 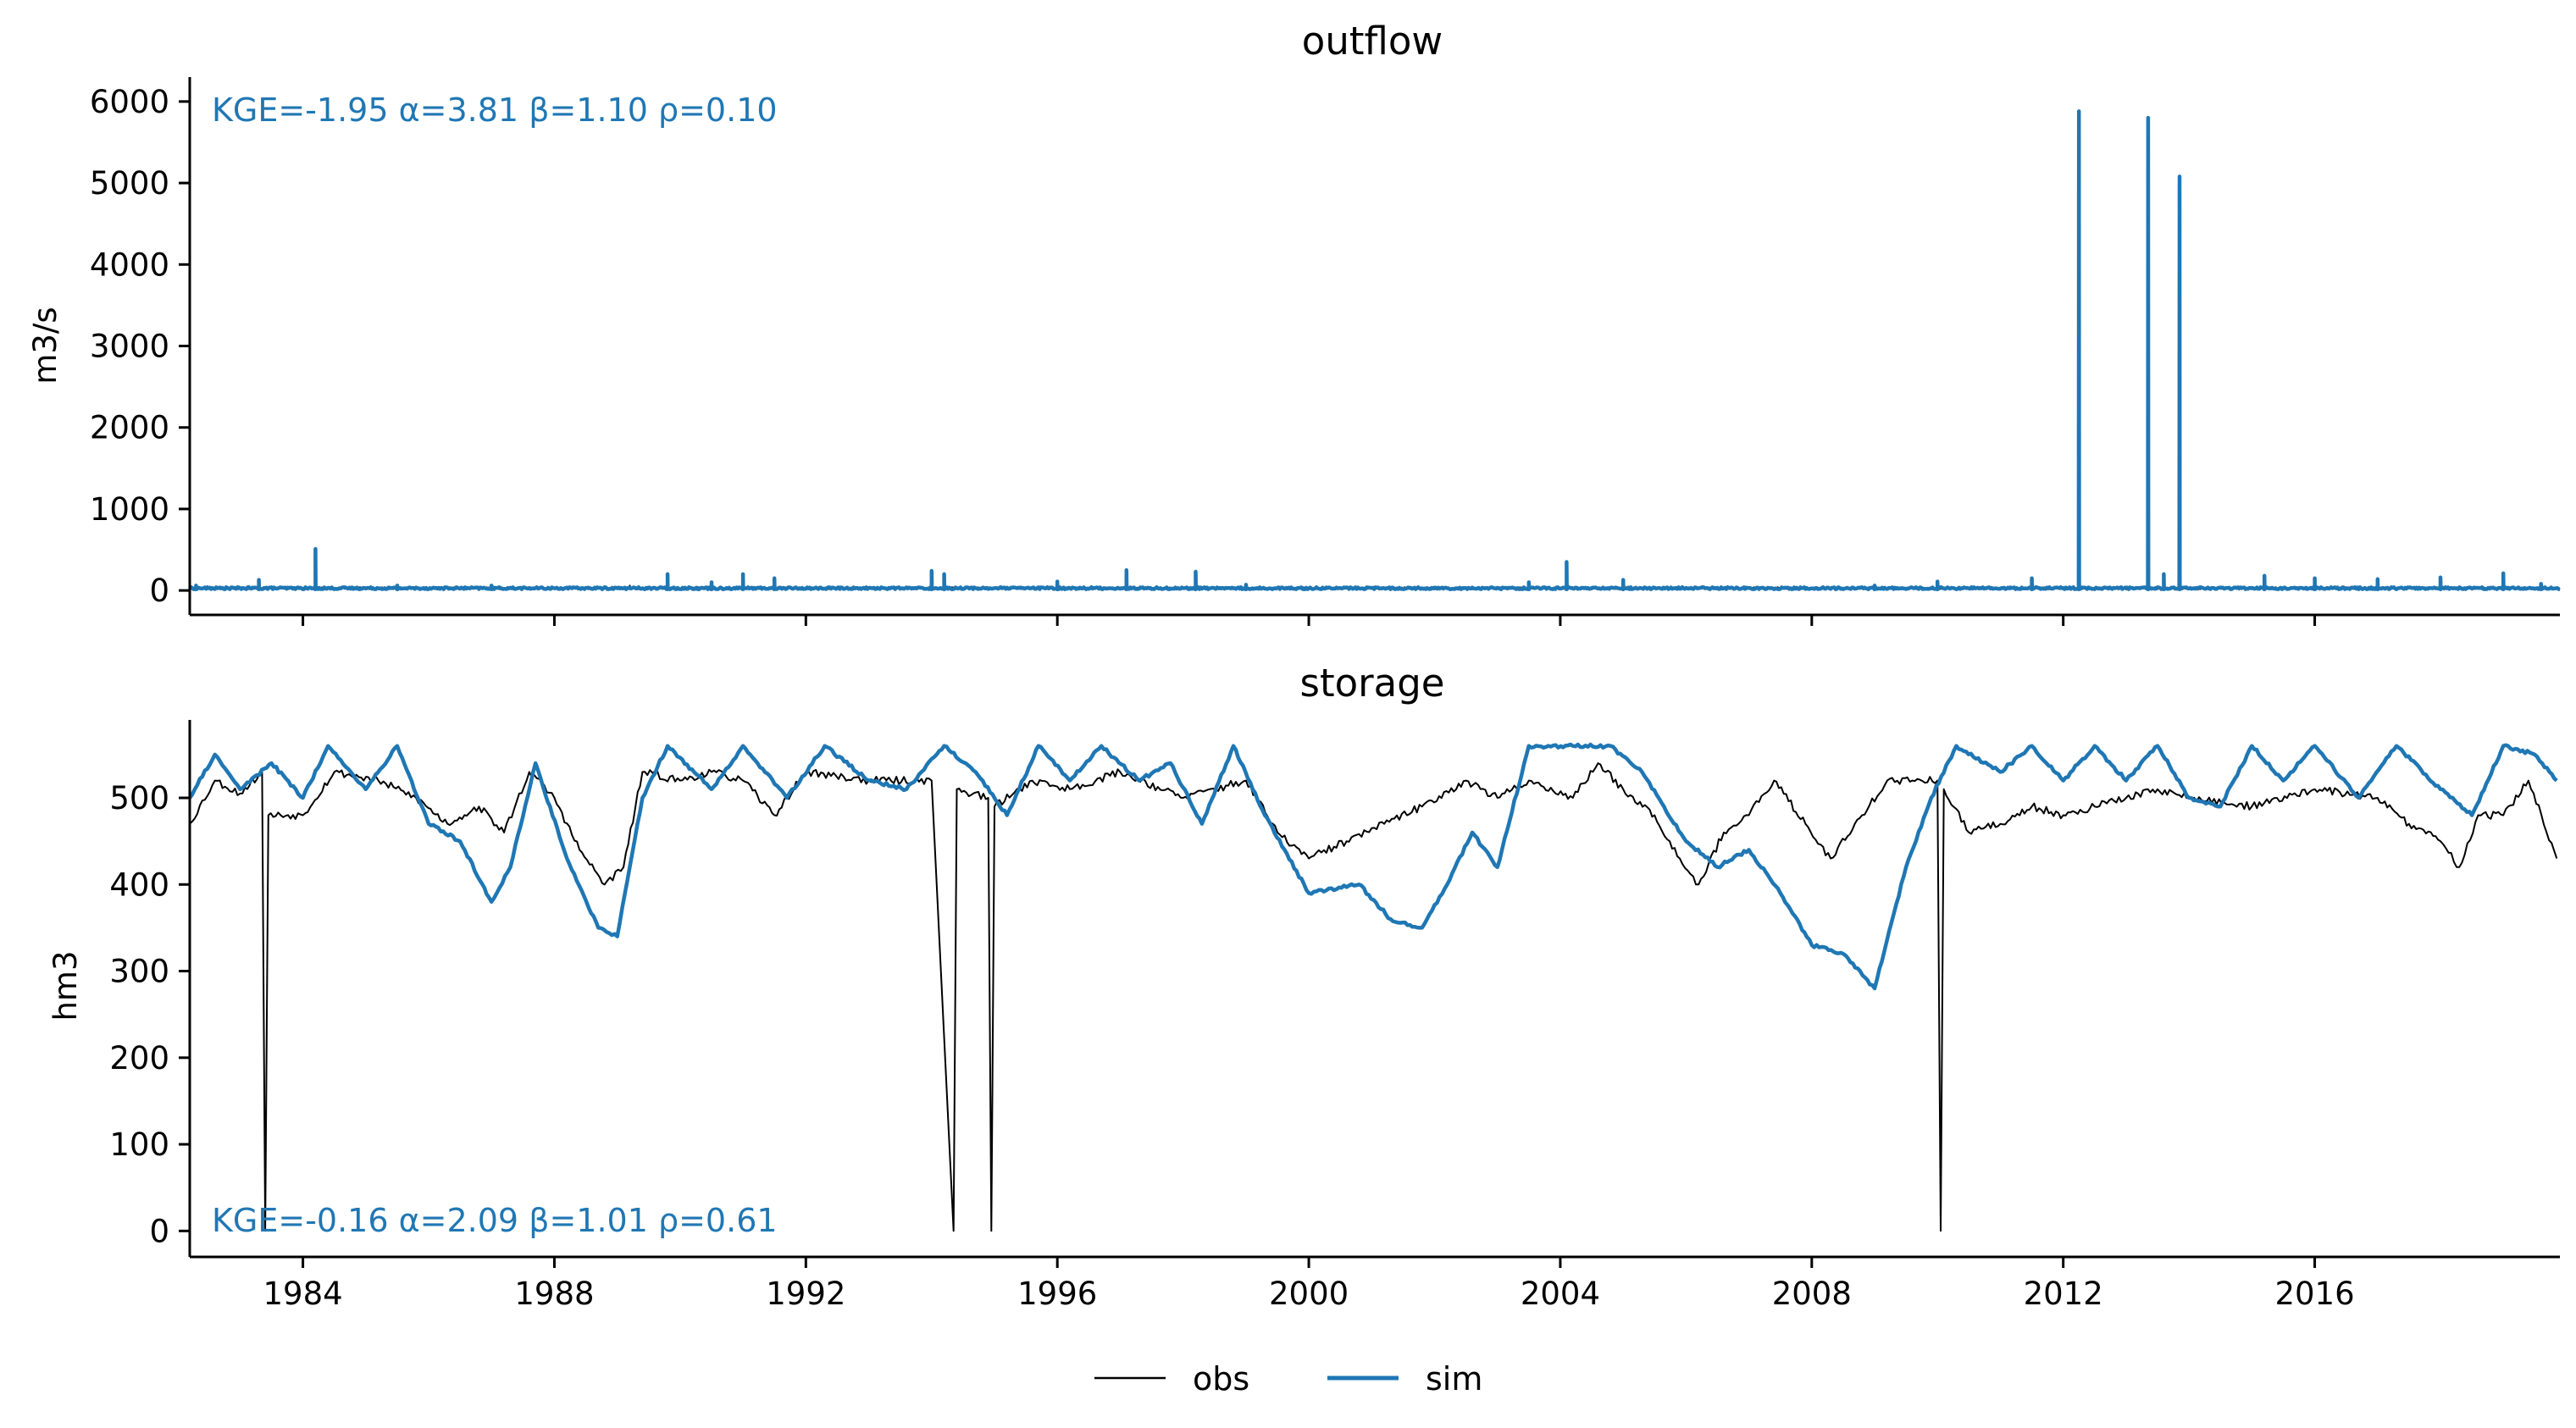 What do you see at coordinates (45, 345) in the screenshot?
I see `outflow-ylabel: m3/s` at bounding box center [45, 345].